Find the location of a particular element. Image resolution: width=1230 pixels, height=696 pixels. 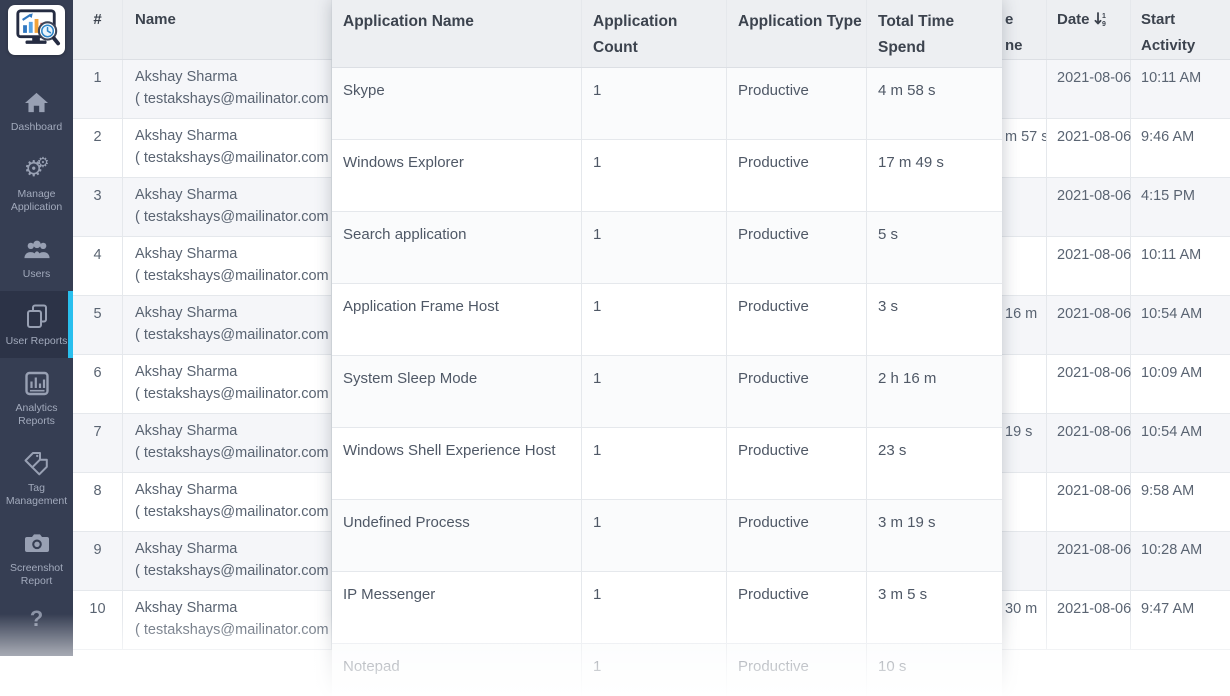

sidebar-item-analytics-reports: Analytics Reports is located at coordinates (36, 398).